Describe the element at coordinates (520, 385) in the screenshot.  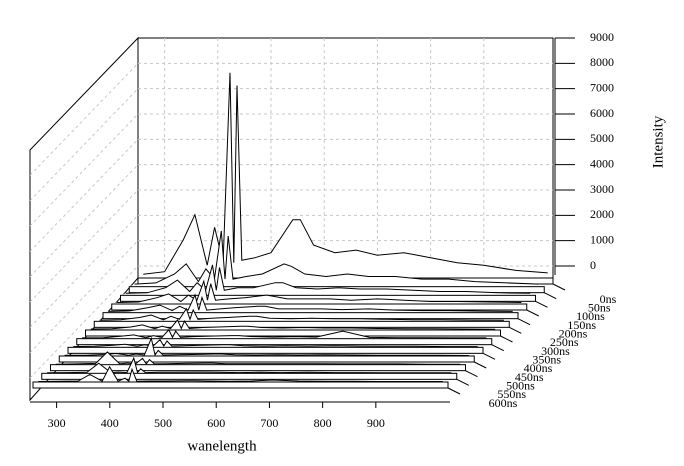
I see `depth-label: 500ns` at that location.